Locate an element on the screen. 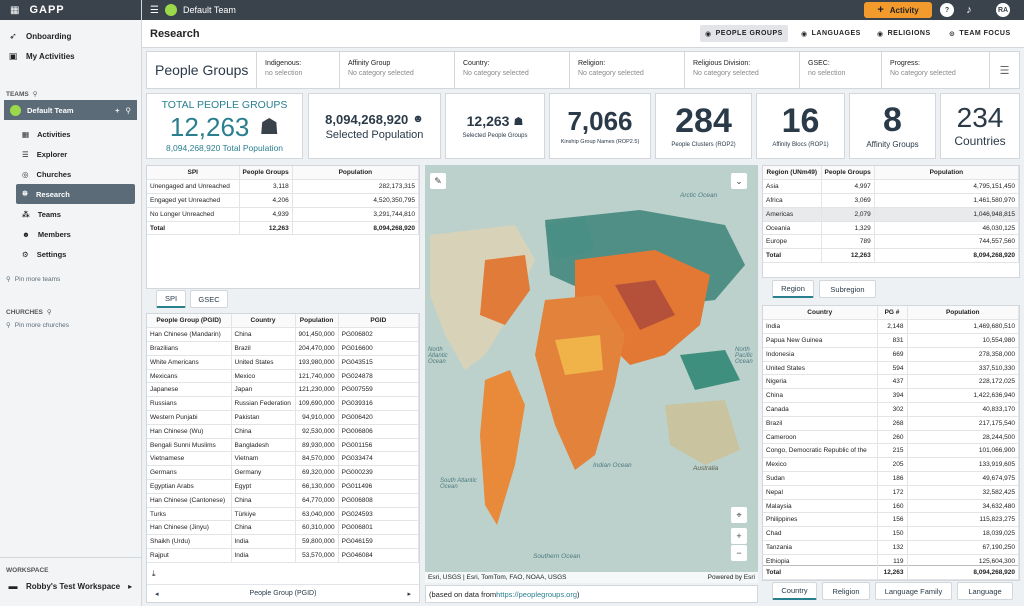 The width and height of the screenshot is (1024, 606). table-row: Papua New Guinea 831 10,554,980 is located at coordinates (891, 340).